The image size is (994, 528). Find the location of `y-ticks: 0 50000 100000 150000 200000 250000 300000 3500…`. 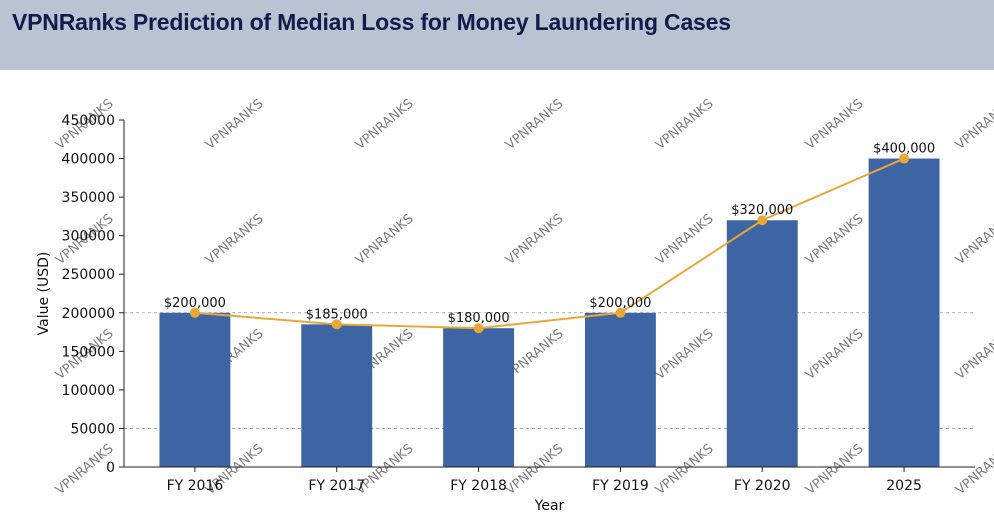

y-ticks: 0 50000 100000 150000 200000 250000 300000 3500… is located at coordinates (93, 294).